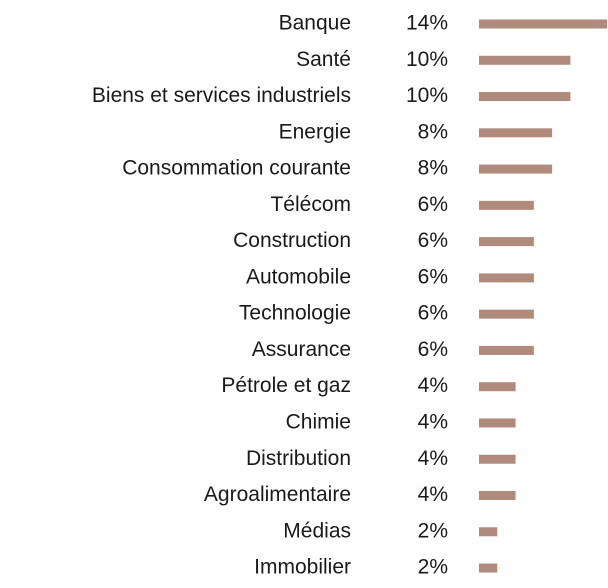 The image size is (608, 588). What do you see at coordinates (302, 567) in the screenshot?
I see `category-label: Immobilier` at bounding box center [302, 567].